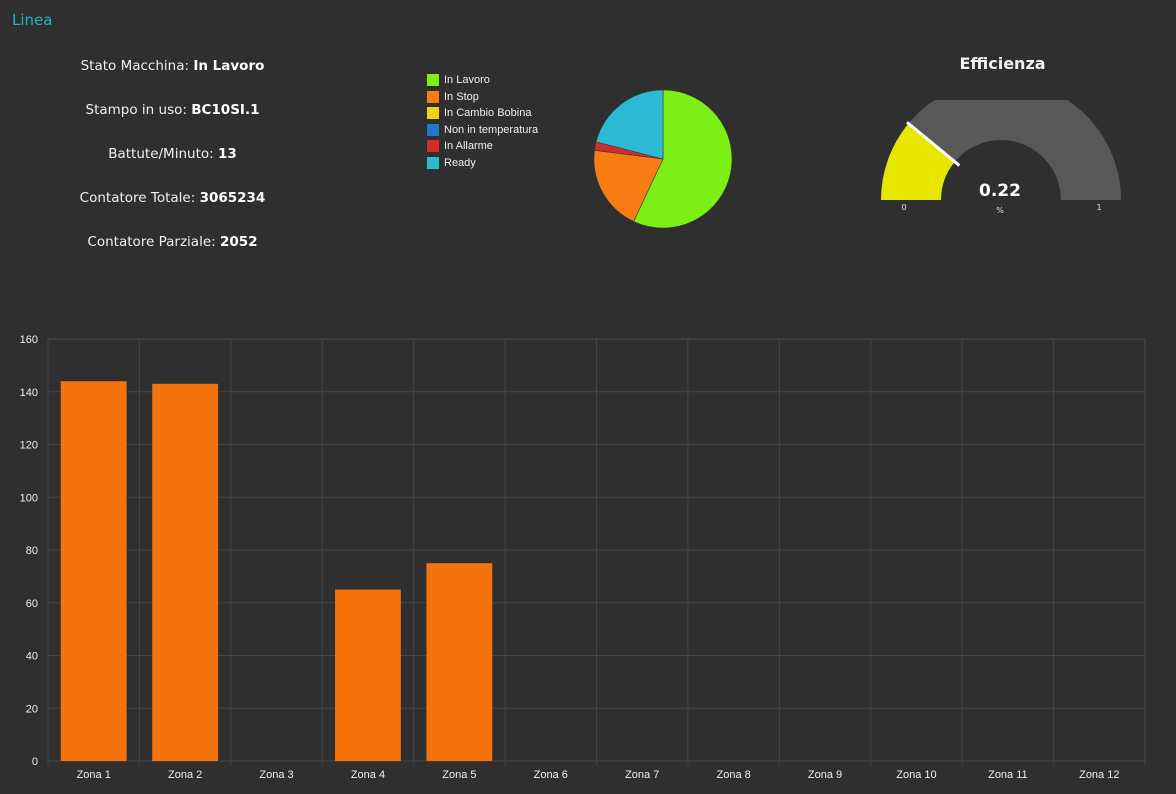 The height and width of the screenshot is (794, 1176). I want to click on info-label: Stampo in uso:, so click(136, 110).